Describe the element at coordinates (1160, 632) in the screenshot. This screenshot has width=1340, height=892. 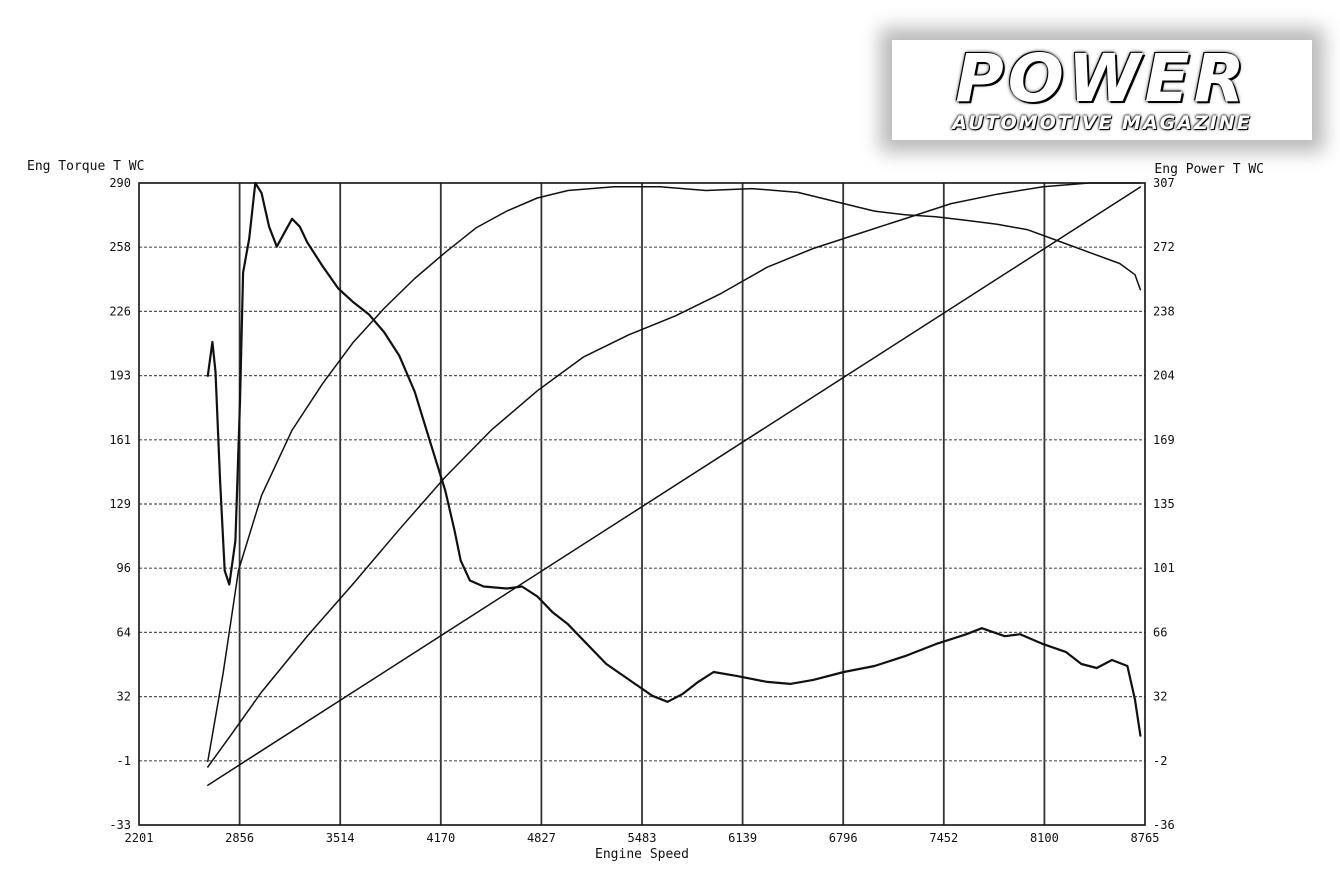
I see `y2-tick-label: 66` at that location.